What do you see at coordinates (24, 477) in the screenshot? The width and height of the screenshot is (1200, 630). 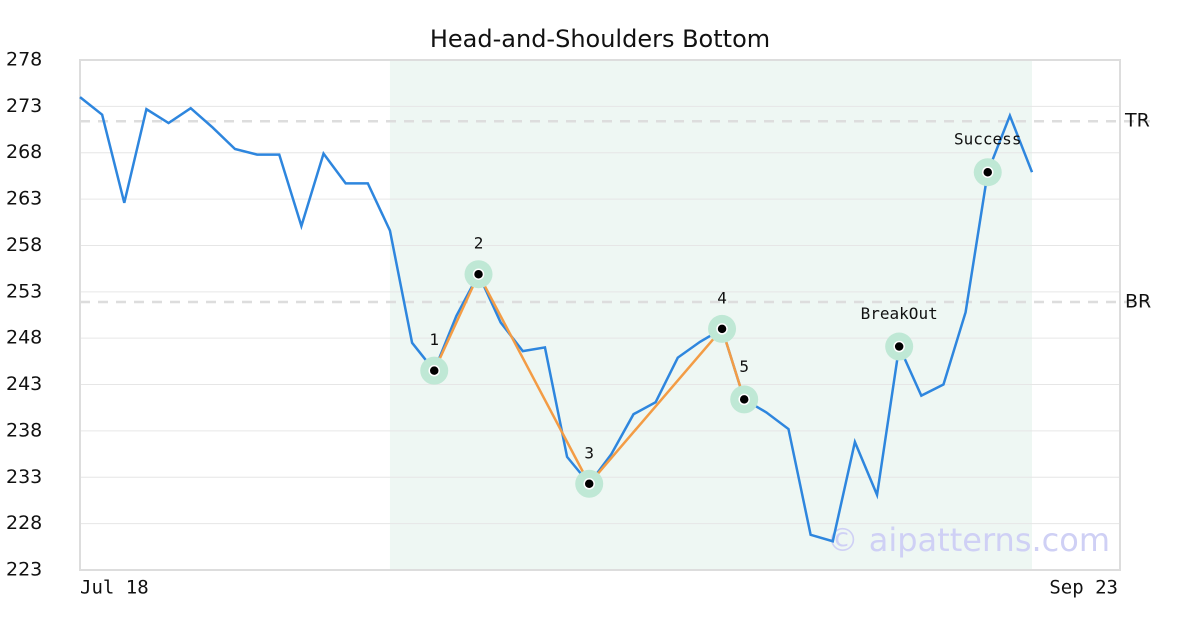 I see `y-tick-label: 233` at bounding box center [24, 477].